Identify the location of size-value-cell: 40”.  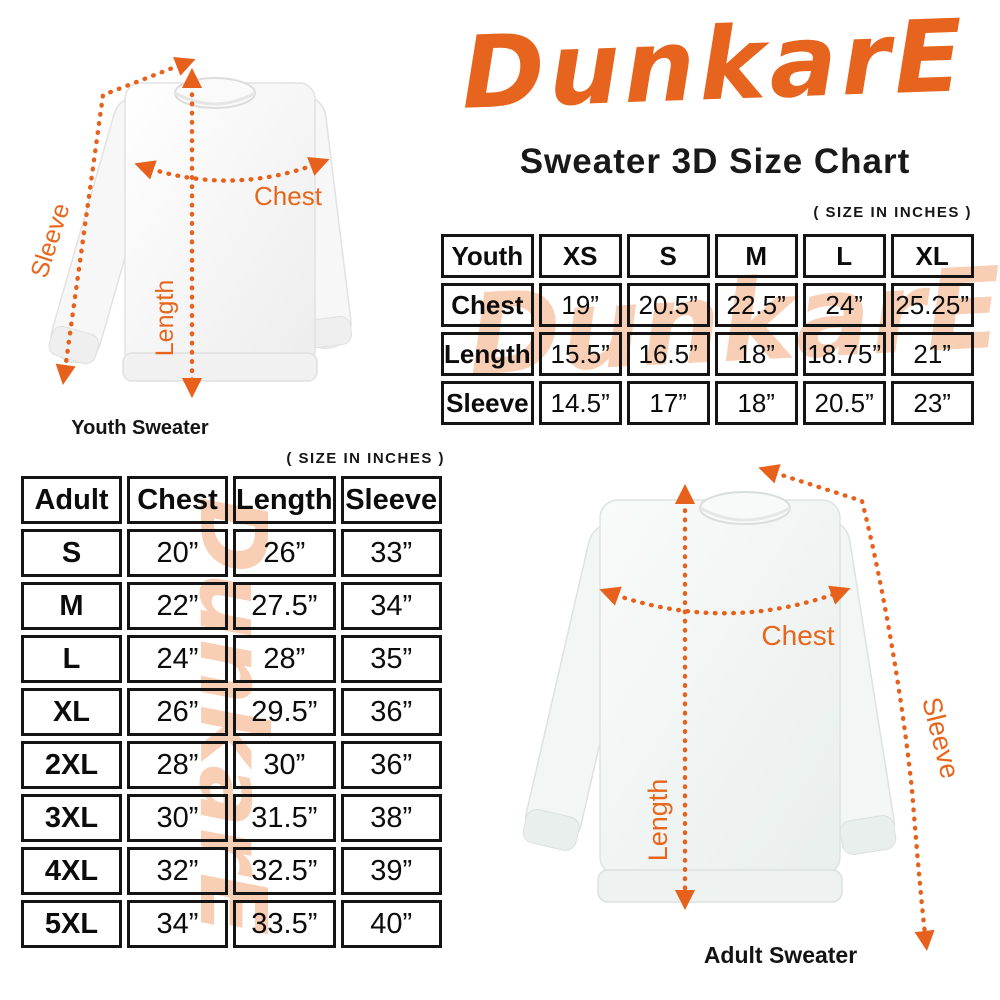
(391, 924).